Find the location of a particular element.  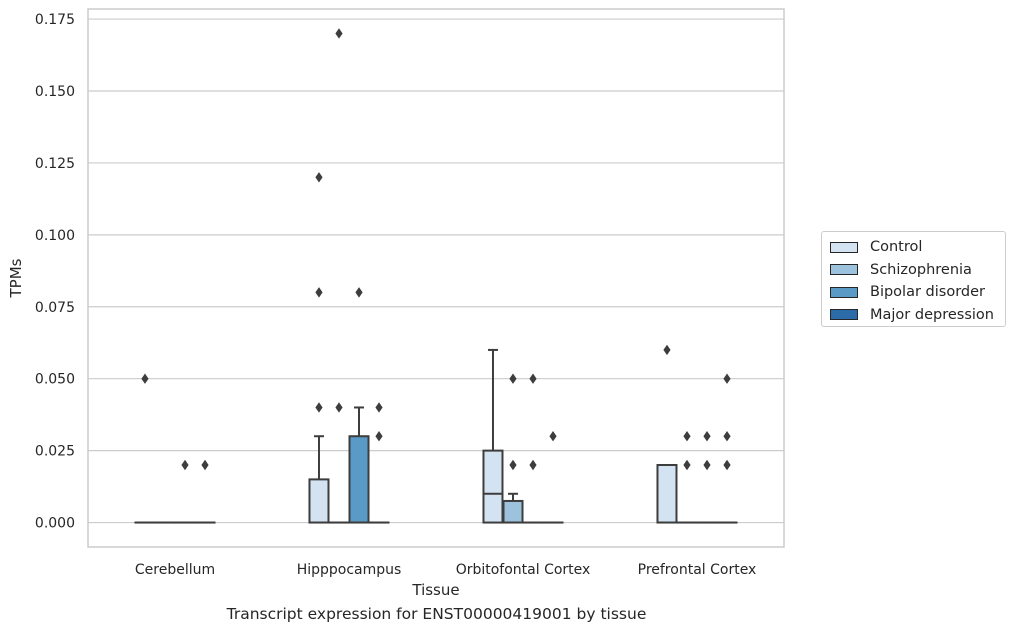

x-tick-label: Orbitofontal Cortex is located at coordinates (523, 570).